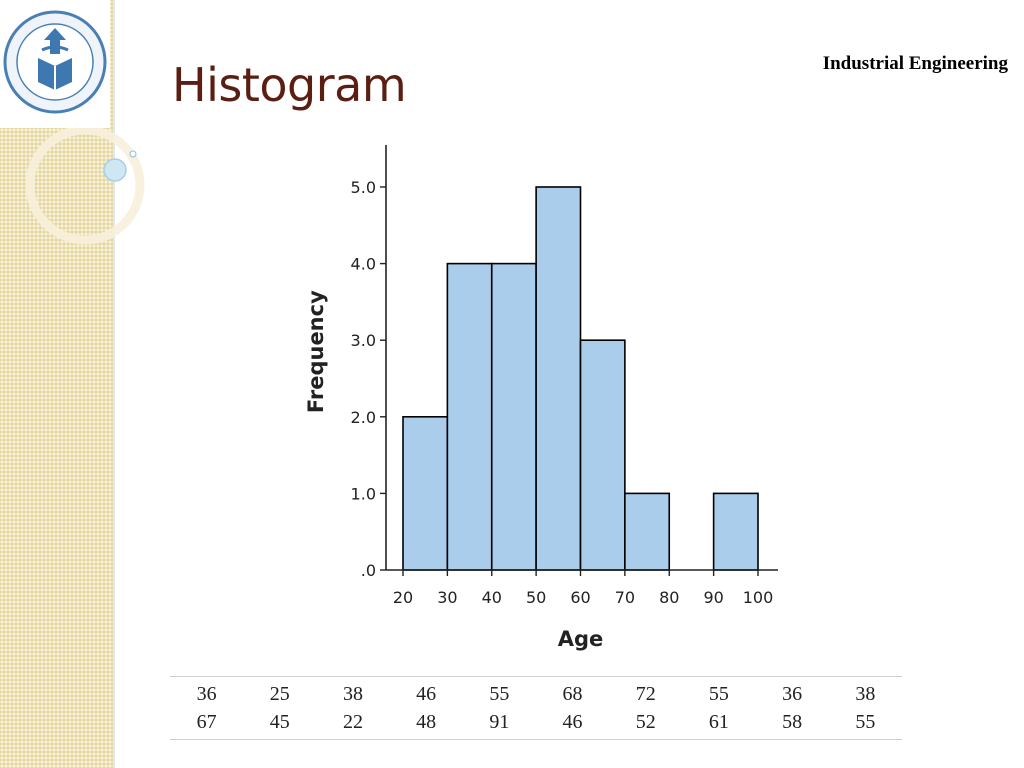 This screenshot has height=768, width=1024. What do you see at coordinates (114, 384) in the screenshot?
I see `side-border-line` at bounding box center [114, 384].